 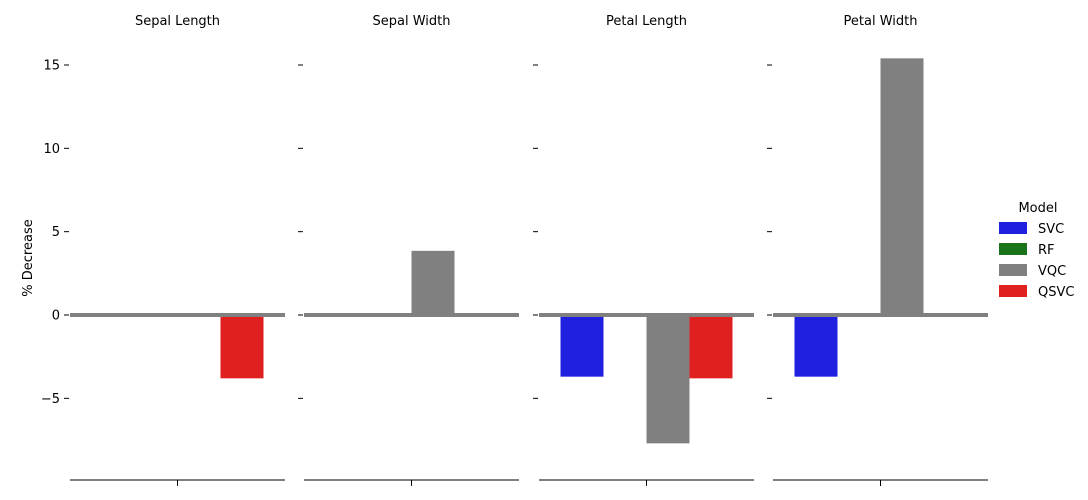 What do you see at coordinates (1013, 228) in the screenshot?
I see `legend-swatch-svc` at bounding box center [1013, 228].